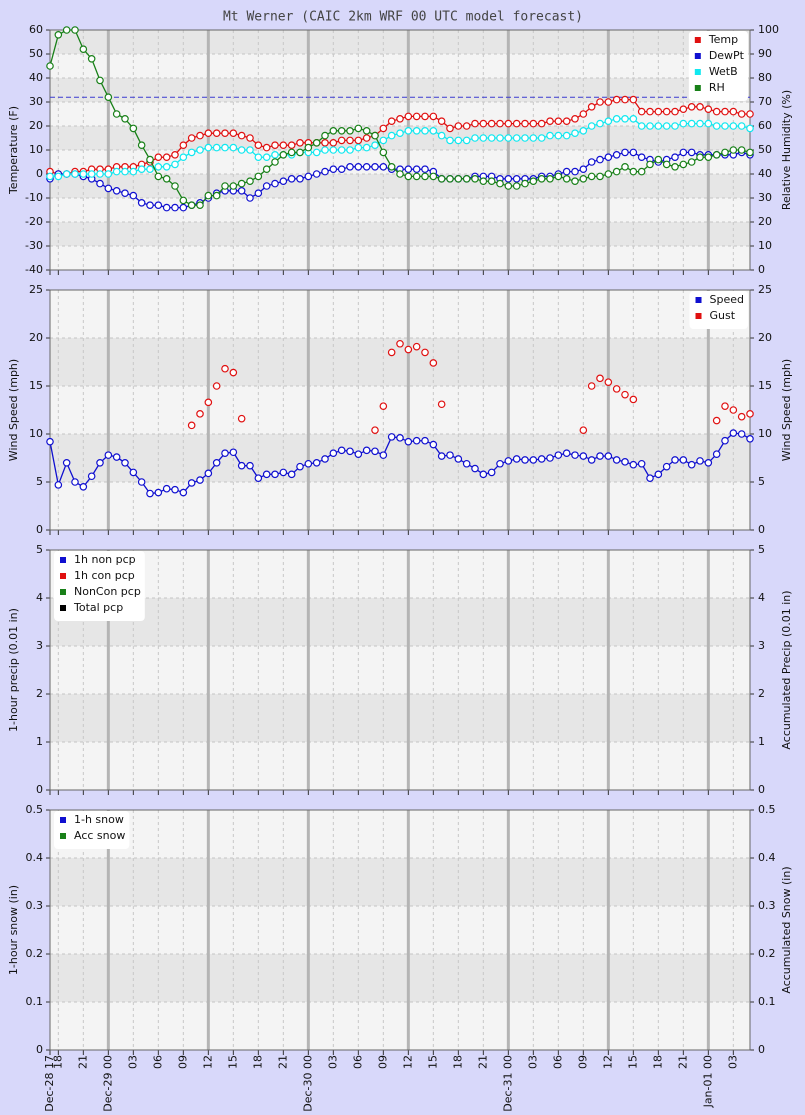  What do you see at coordinates (36, 77) in the screenshot?
I see `y-tick-label: 40` at bounding box center [36, 77].